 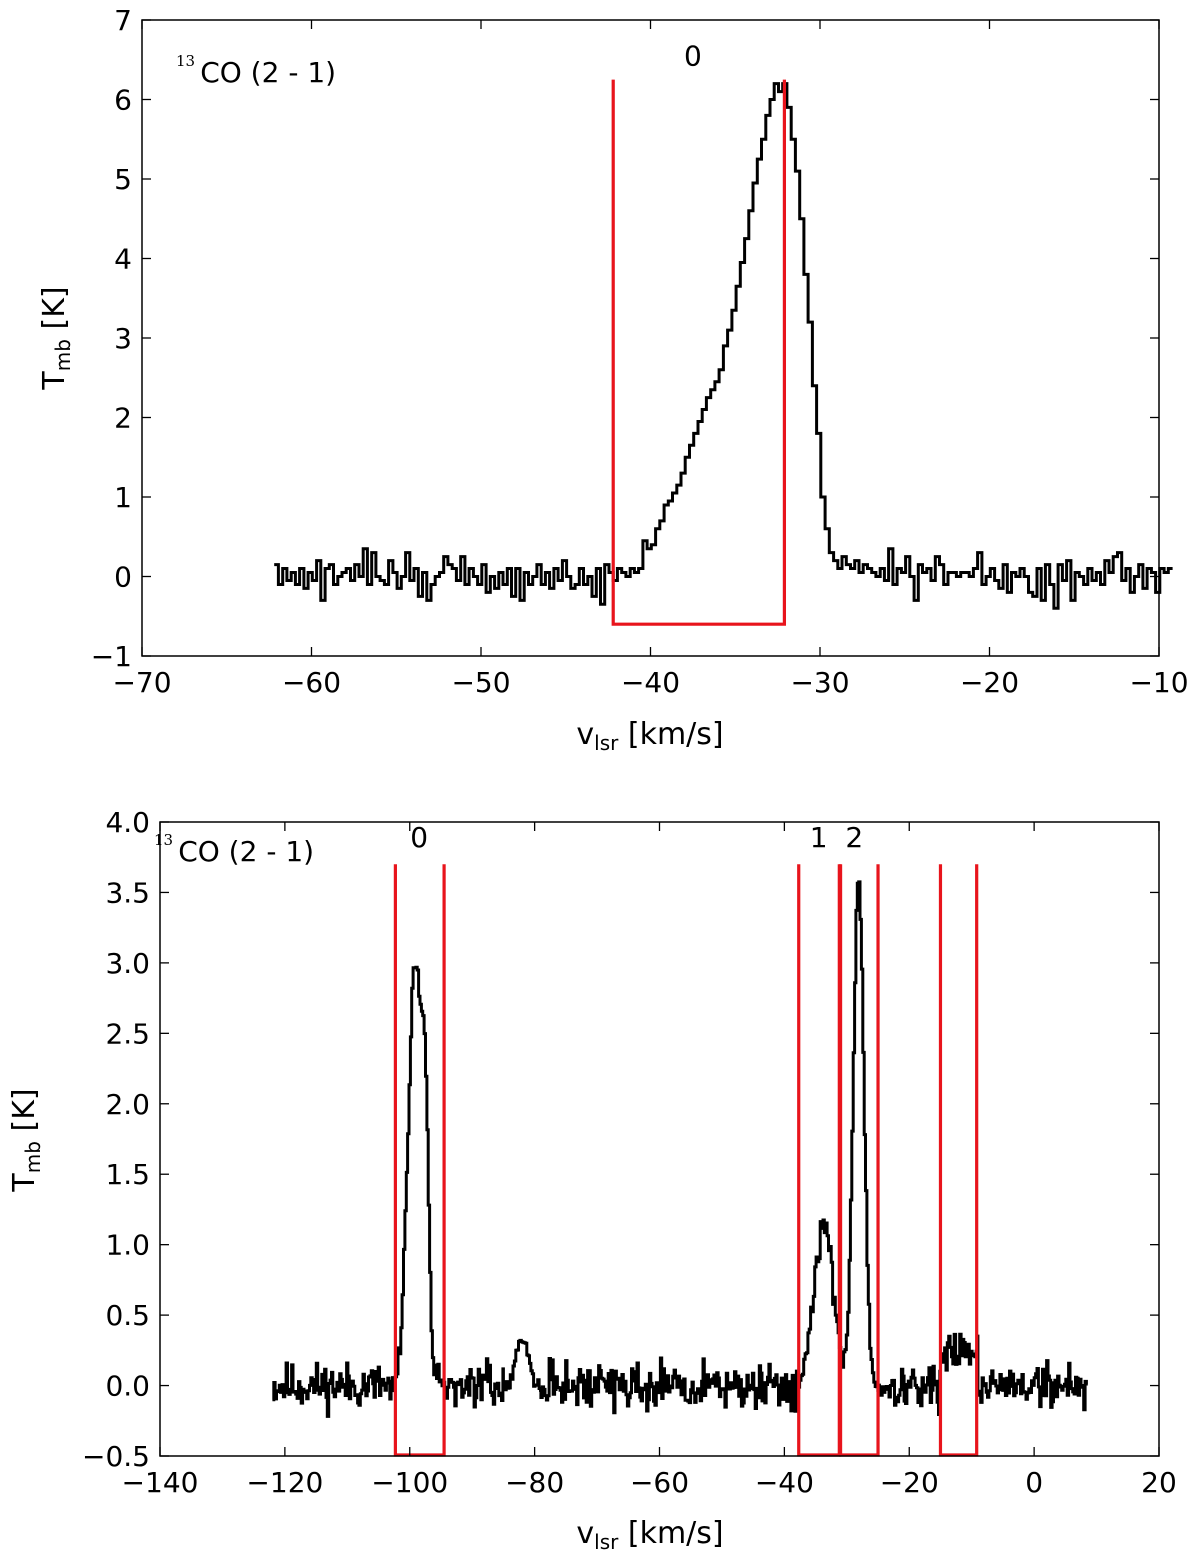 What do you see at coordinates (127, 1104) in the screenshot?
I see `y-tick-label: 2.0` at bounding box center [127, 1104].